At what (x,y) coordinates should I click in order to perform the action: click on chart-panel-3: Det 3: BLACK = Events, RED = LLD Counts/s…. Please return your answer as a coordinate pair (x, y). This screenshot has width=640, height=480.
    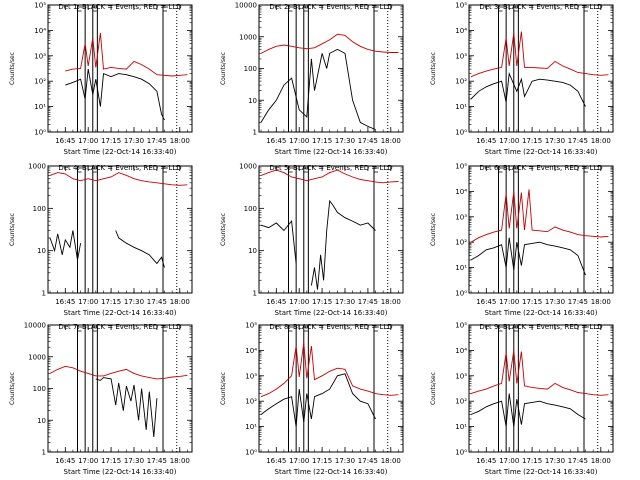
    Looking at the image, I should click on (522, 79).